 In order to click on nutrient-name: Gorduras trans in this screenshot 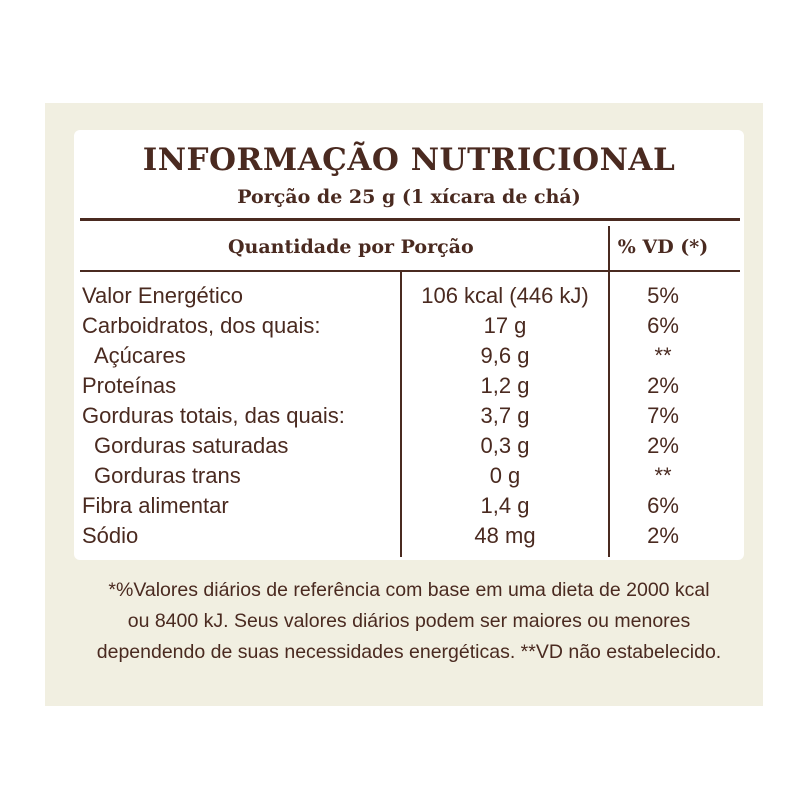, I will do `click(167, 475)`.